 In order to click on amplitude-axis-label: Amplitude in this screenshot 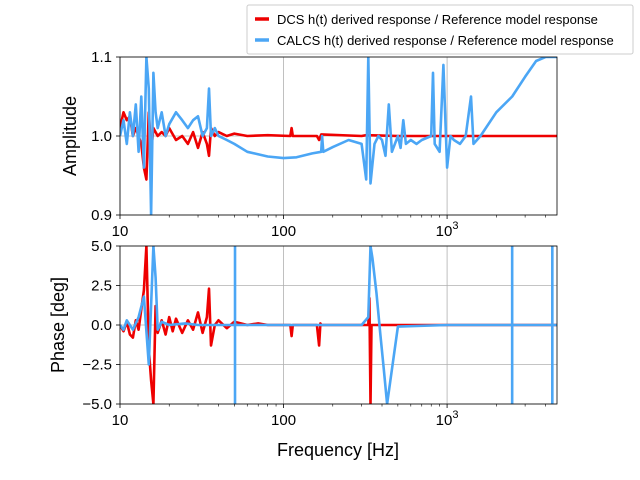, I will do `click(70, 136)`.